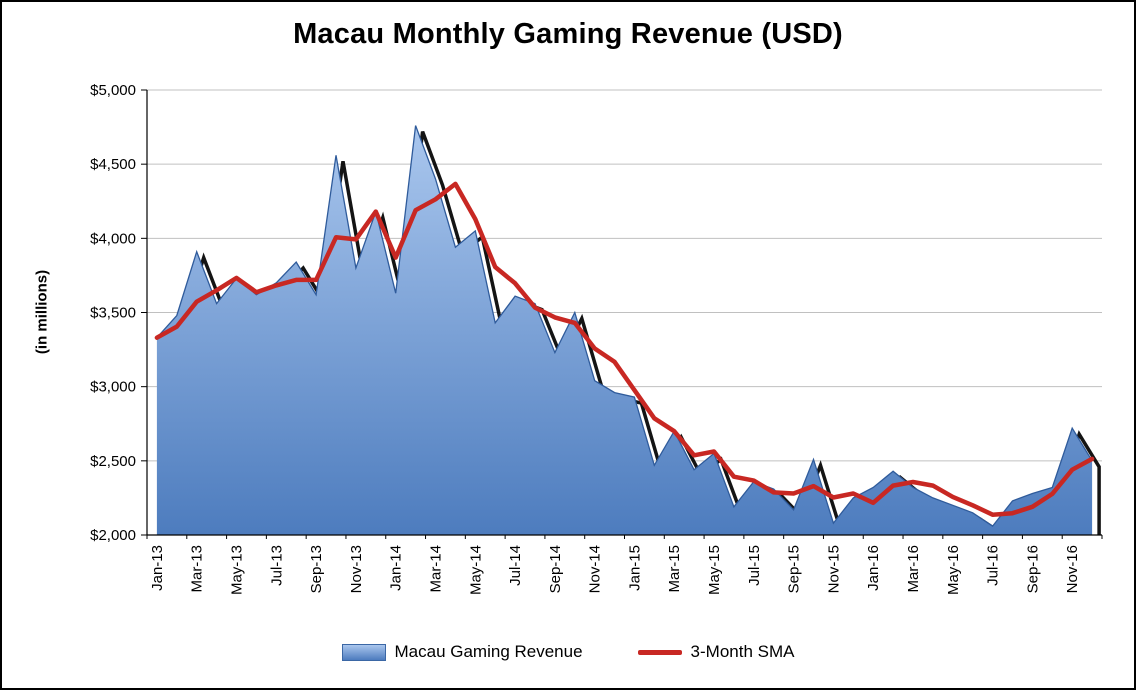  I want to click on legend-swatch-sma-line, so click(659, 652).